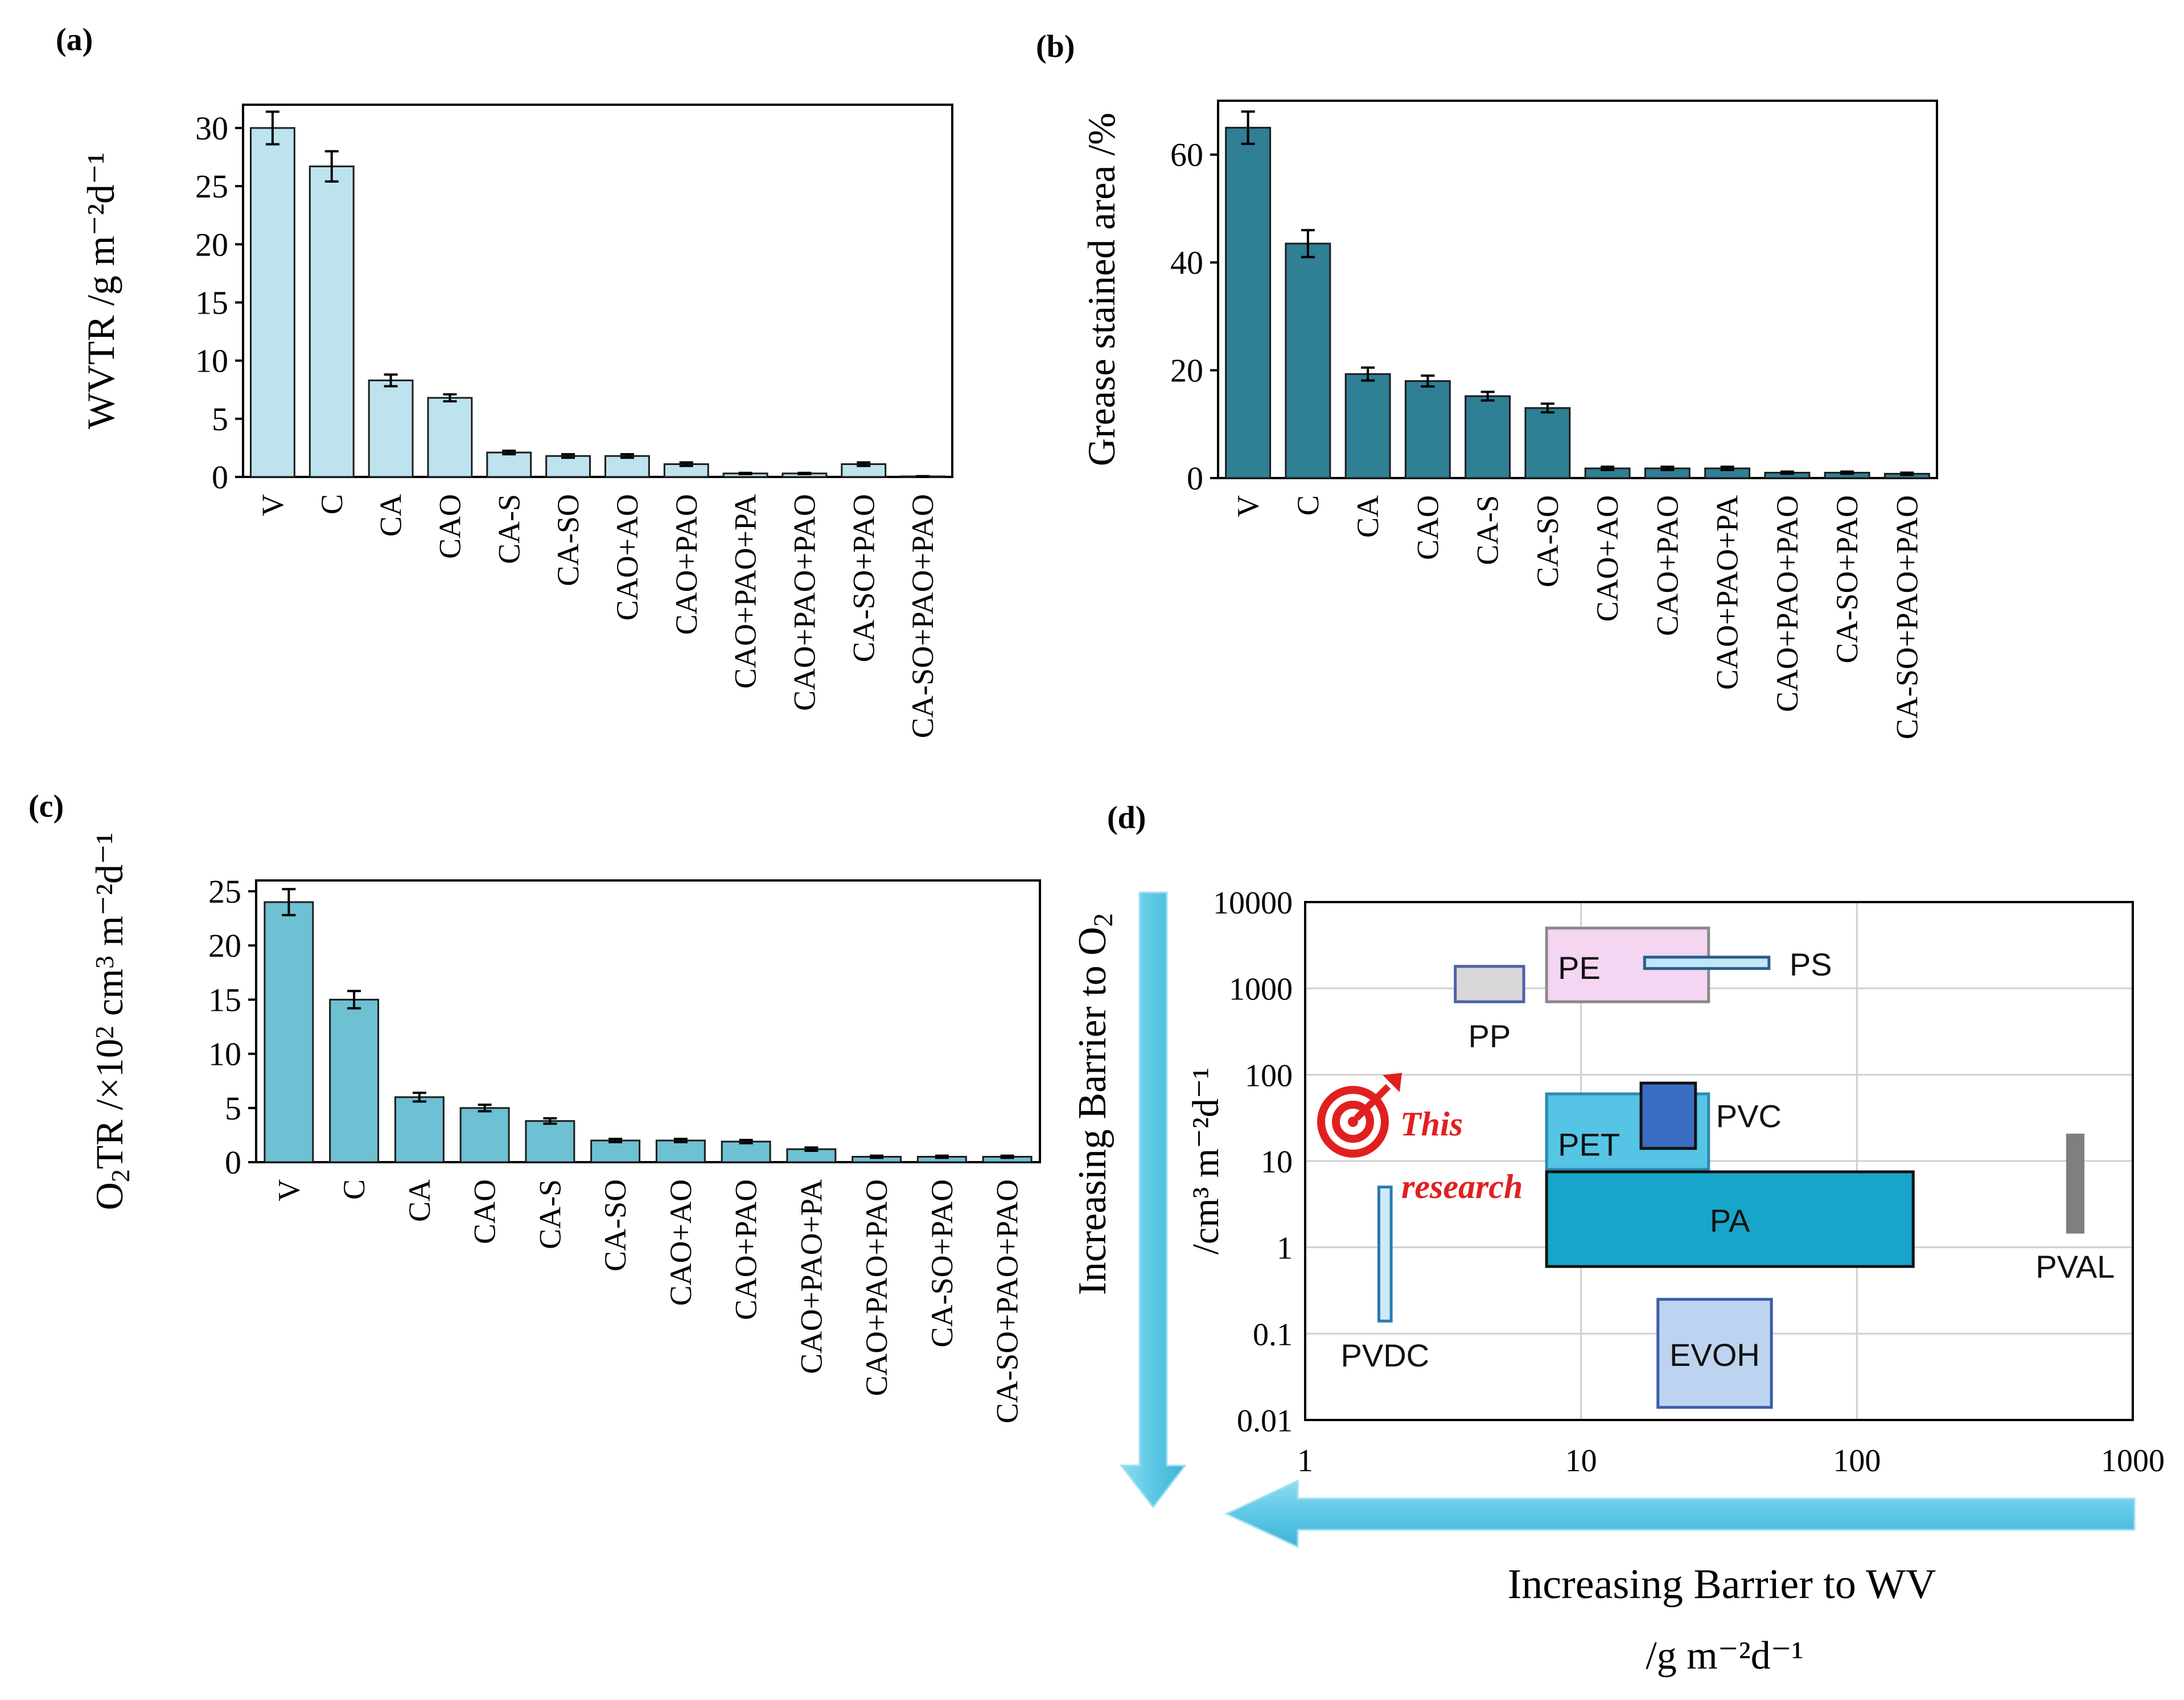  What do you see at coordinates (1285, 1248) in the screenshot?
I see `ytick-label-d: 1` at bounding box center [1285, 1248].